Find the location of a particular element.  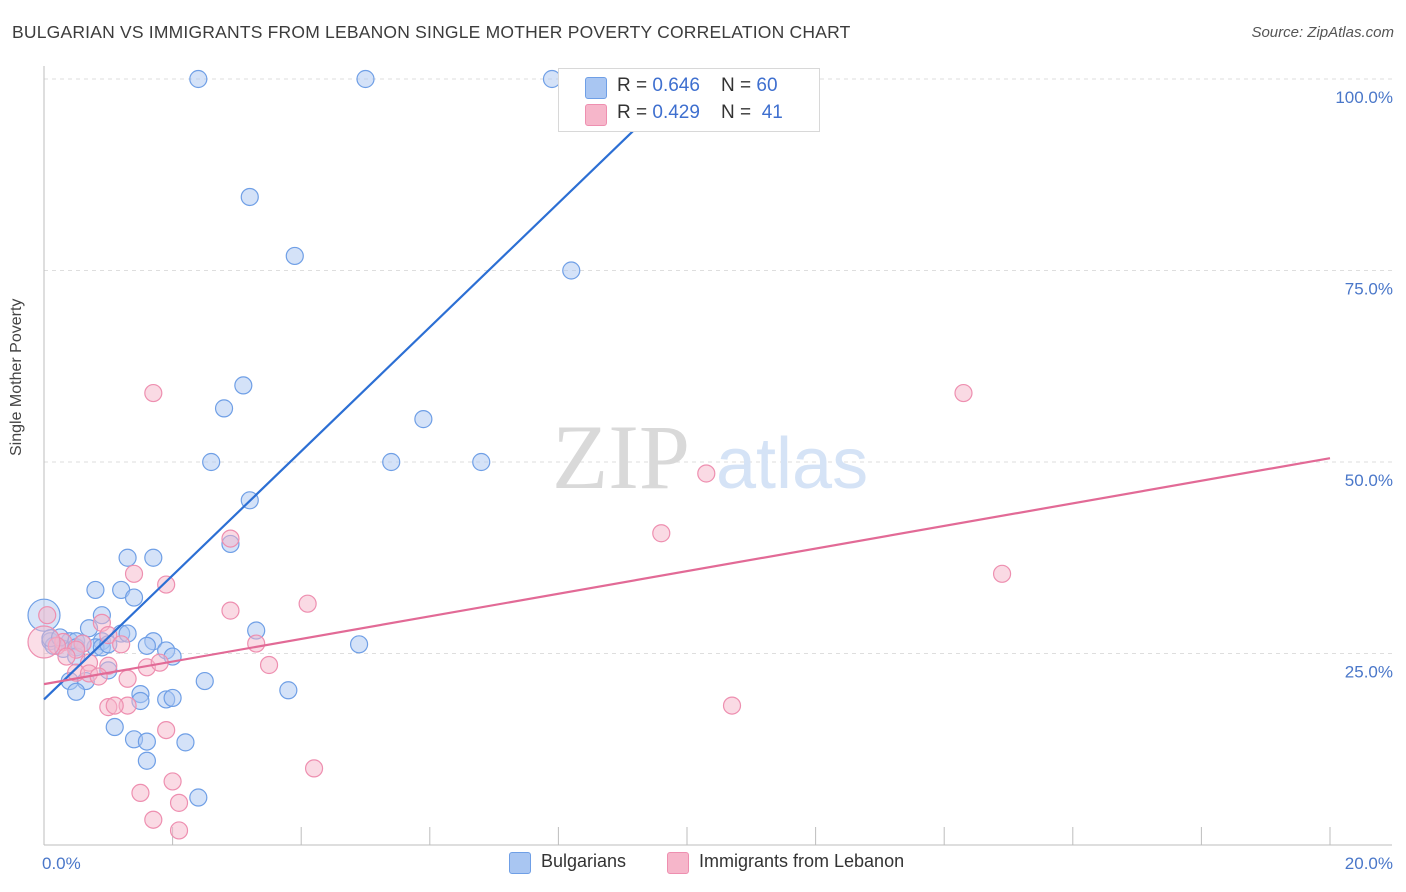

legend-label-bulgarians: Bulgarians is located at coordinates (584, 861).